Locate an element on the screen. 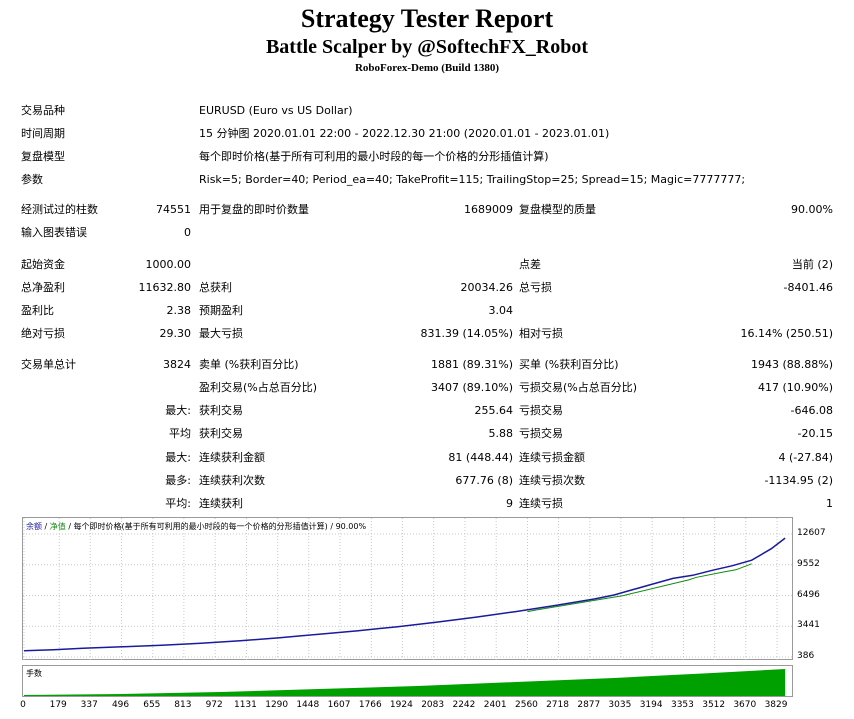 The width and height of the screenshot is (854, 719). avg-cons-wins-label: 连续获利 is located at coordinates (221, 503).